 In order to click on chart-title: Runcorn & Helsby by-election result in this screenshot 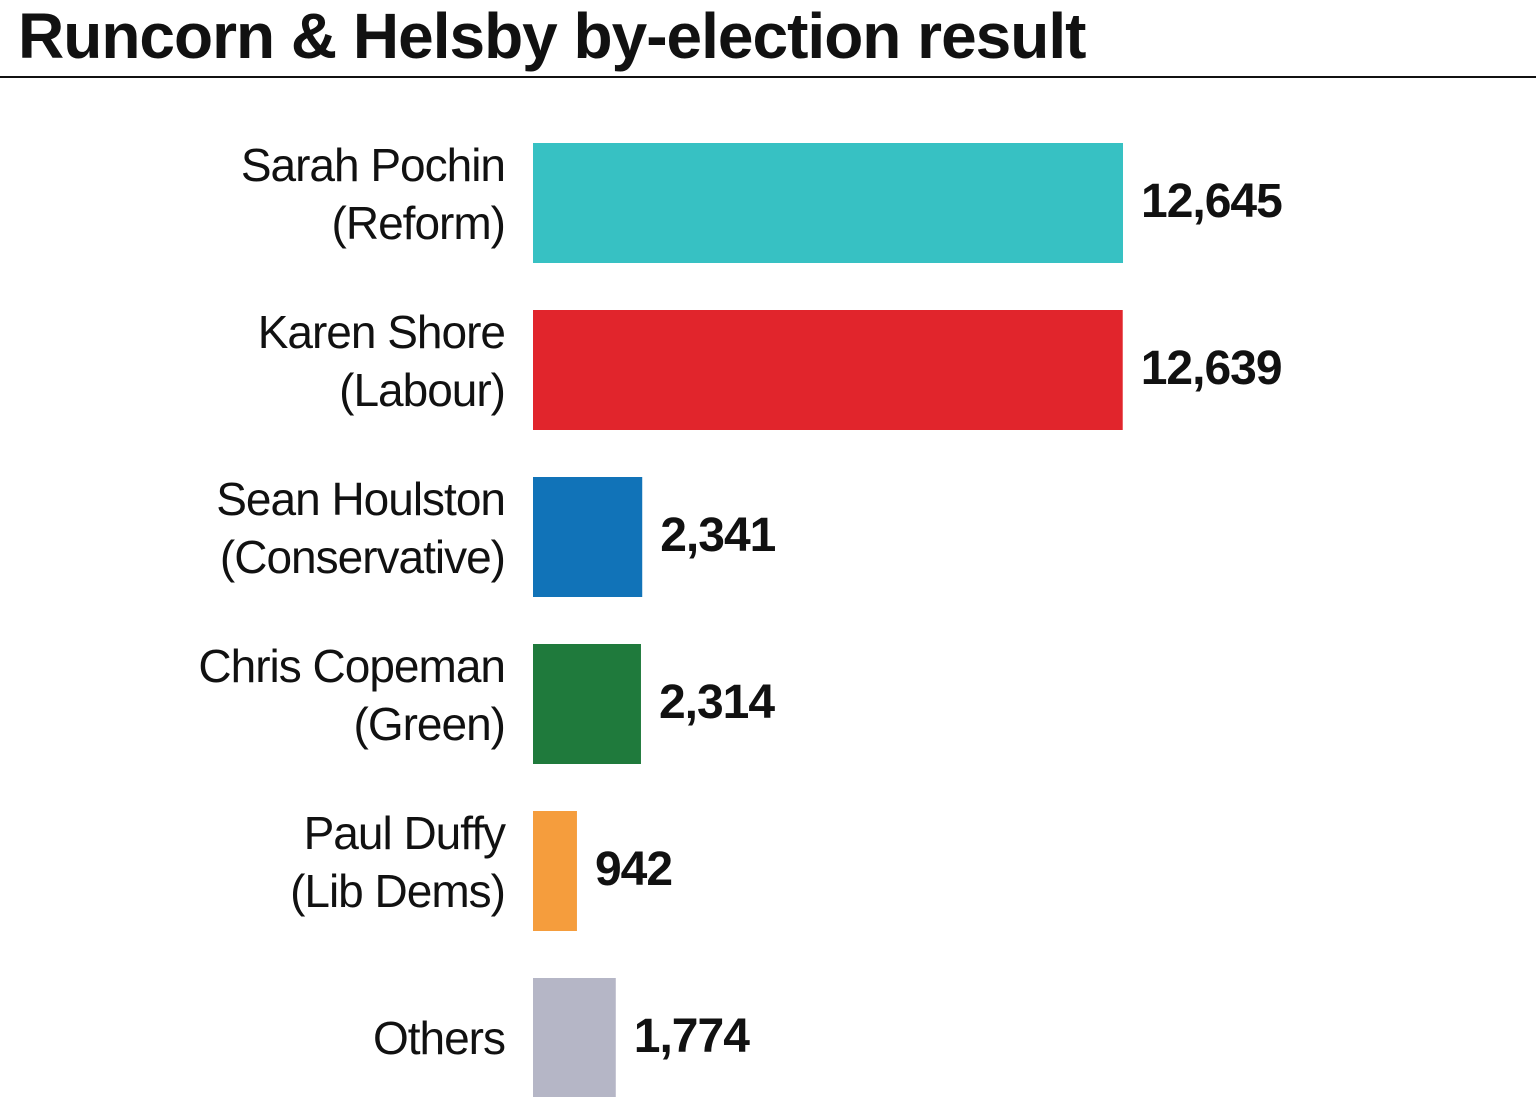, I will do `click(552, 36)`.